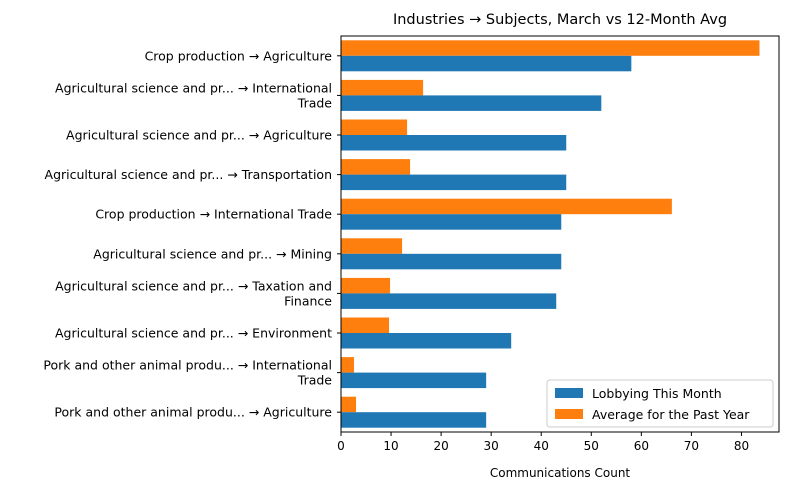  I want to click on x-tick-label: 0, so click(341, 446).